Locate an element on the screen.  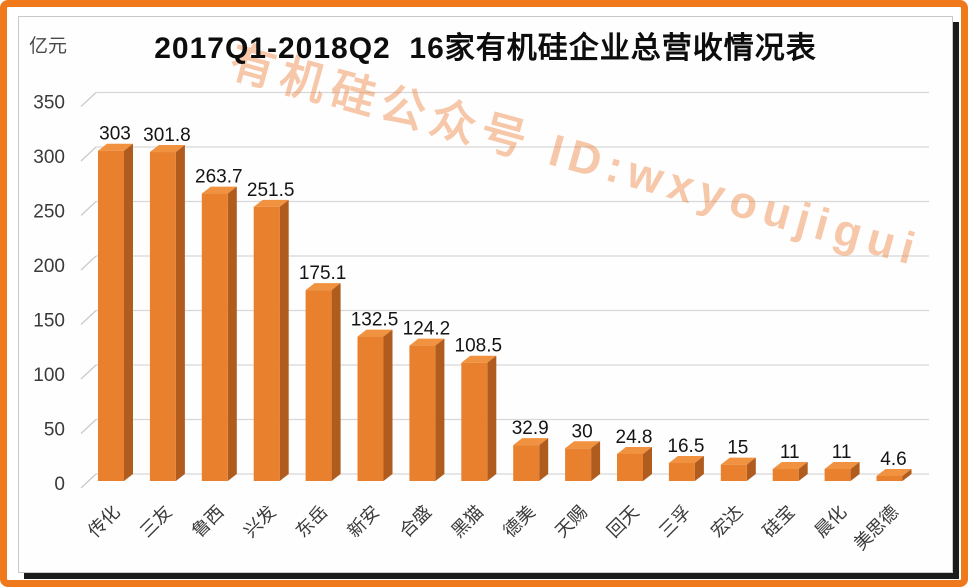
x-axis-label: 新安 is located at coordinates (364, 522).